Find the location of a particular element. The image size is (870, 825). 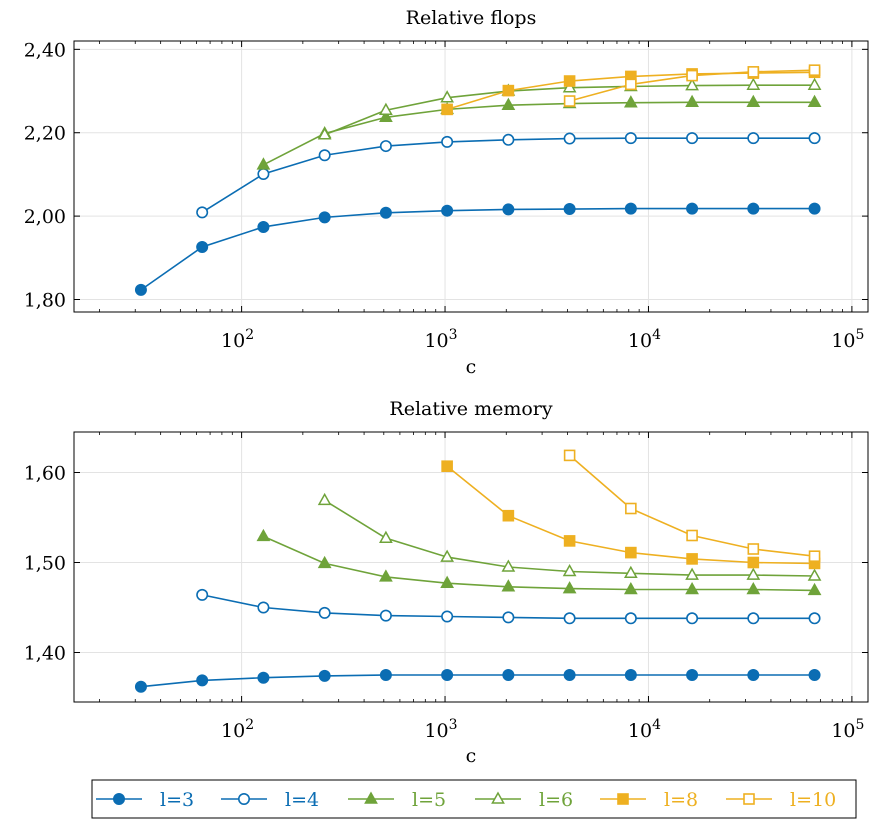

legend-item-l-5: l=5 is located at coordinates (397, 800).